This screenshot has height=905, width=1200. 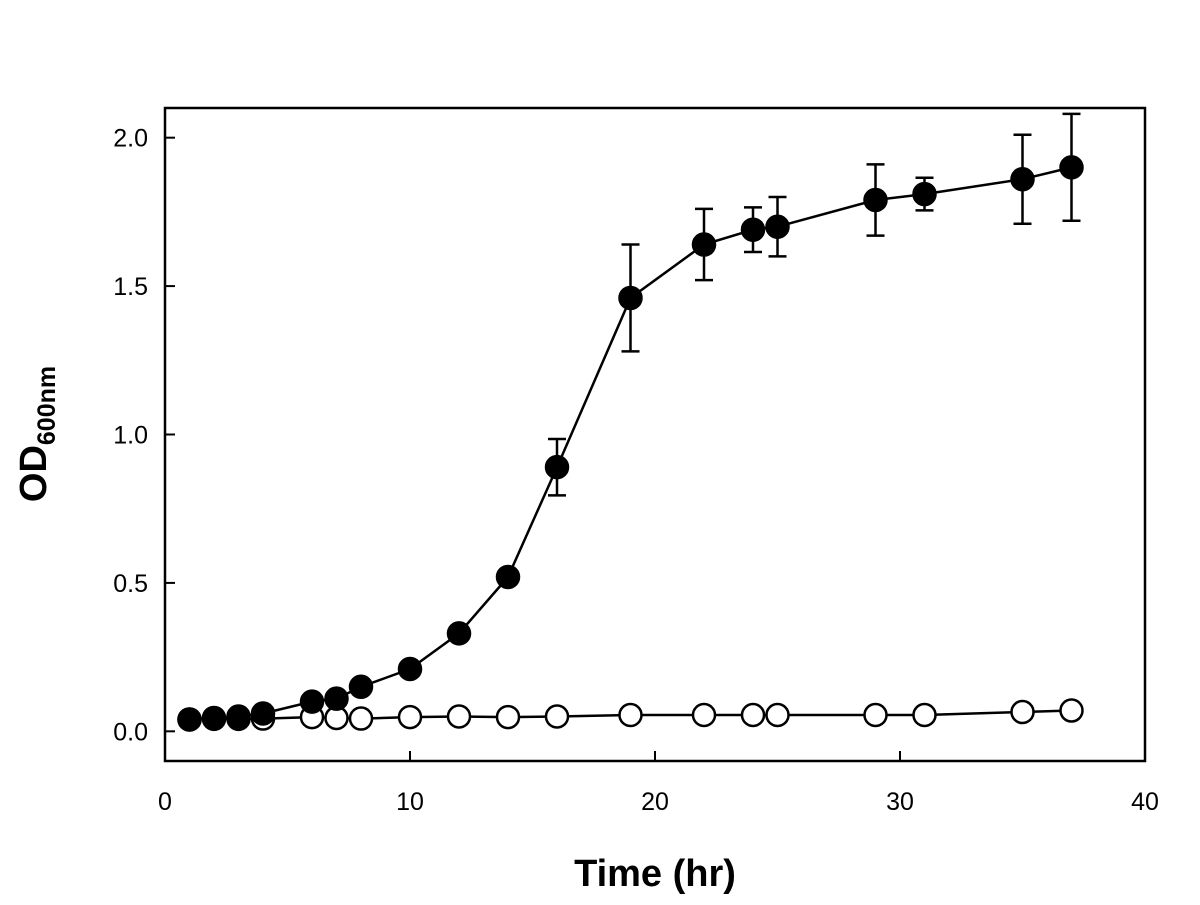 What do you see at coordinates (130, 436) in the screenshot?
I see `y-tick-label: 1.0` at bounding box center [130, 436].